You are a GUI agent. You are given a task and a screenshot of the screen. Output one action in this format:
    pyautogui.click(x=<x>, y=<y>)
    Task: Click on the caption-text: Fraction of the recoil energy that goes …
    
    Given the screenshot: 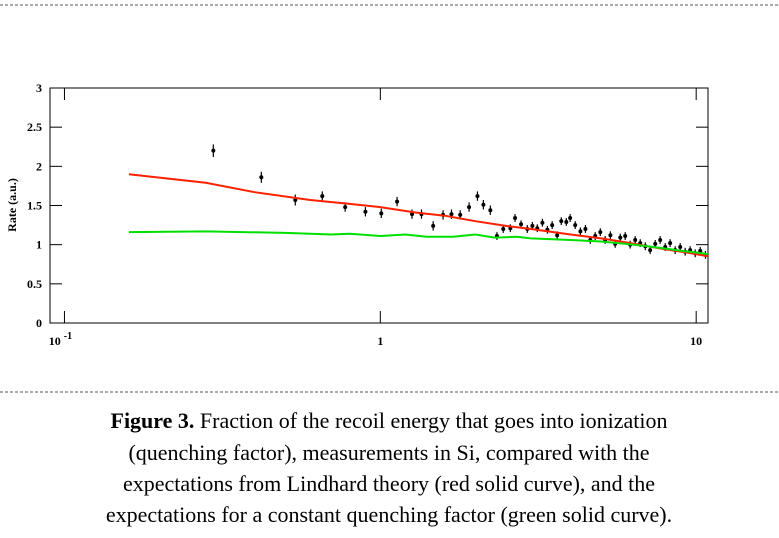 What is the action you would take?
    pyautogui.click(x=430, y=420)
    